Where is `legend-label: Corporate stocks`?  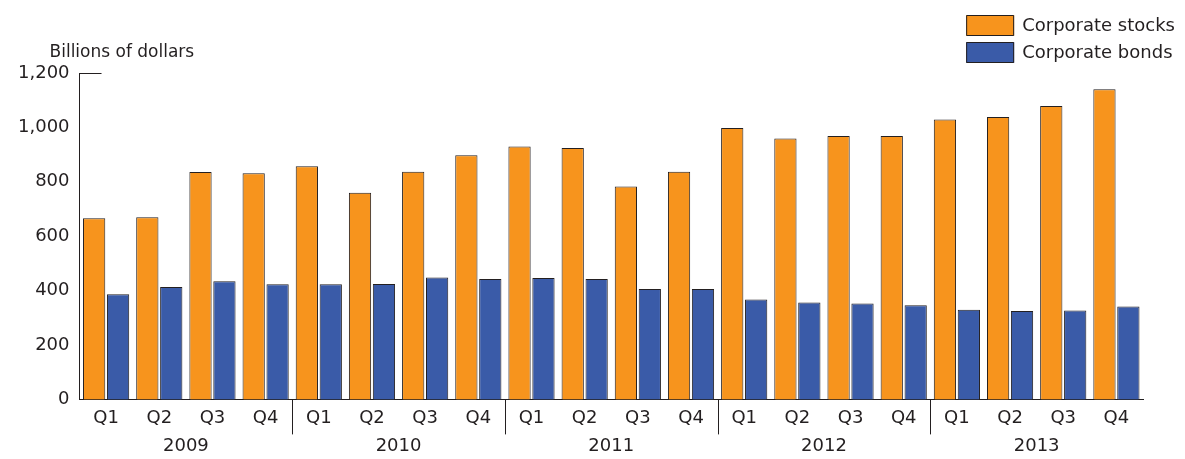
legend-label: Corporate stocks is located at coordinates (1099, 24).